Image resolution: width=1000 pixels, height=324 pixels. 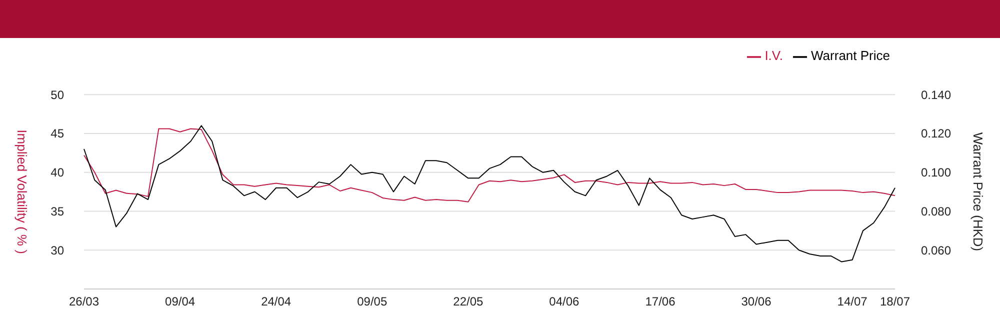 What do you see at coordinates (57, 211) in the screenshot?
I see `y-tick-label: 35` at bounding box center [57, 211].